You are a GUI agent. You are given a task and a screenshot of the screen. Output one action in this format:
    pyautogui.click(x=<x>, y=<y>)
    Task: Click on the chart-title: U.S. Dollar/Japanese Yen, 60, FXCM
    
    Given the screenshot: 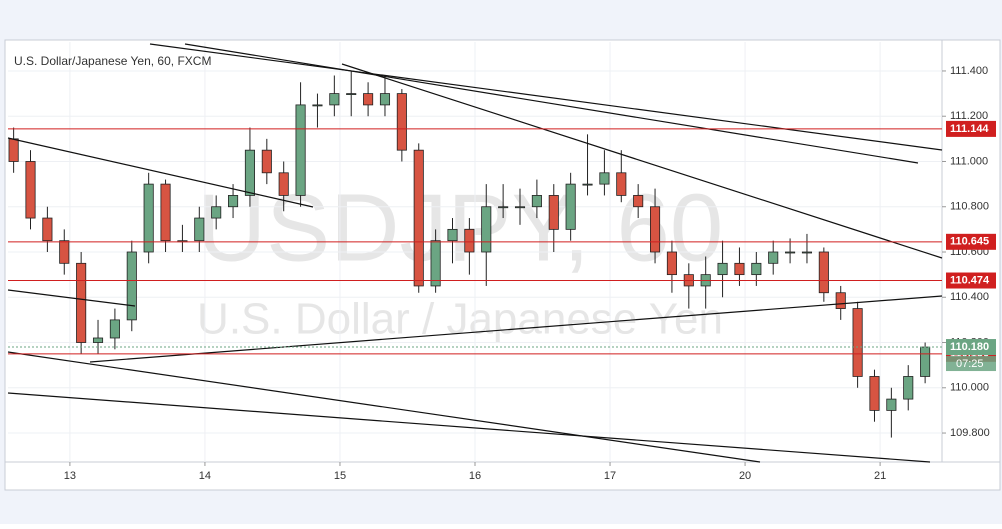 What is the action you would take?
    pyautogui.click(x=112, y=61)
    